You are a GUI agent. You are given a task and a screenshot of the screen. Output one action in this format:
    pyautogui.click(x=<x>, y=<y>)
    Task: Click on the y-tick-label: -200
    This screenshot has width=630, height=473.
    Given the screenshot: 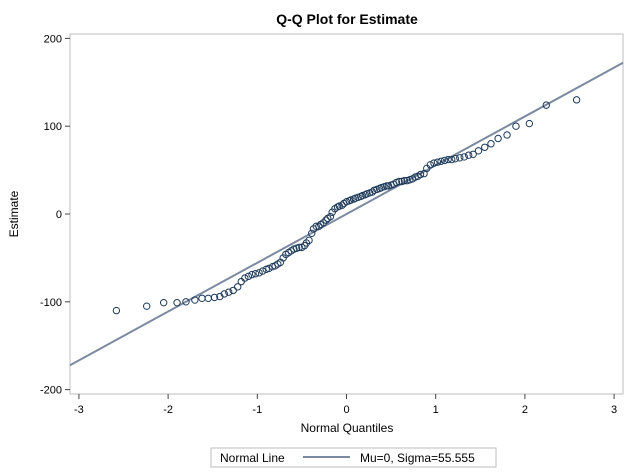 What is the action you would take?
    pyautogui.click(x=51, y=391)
    